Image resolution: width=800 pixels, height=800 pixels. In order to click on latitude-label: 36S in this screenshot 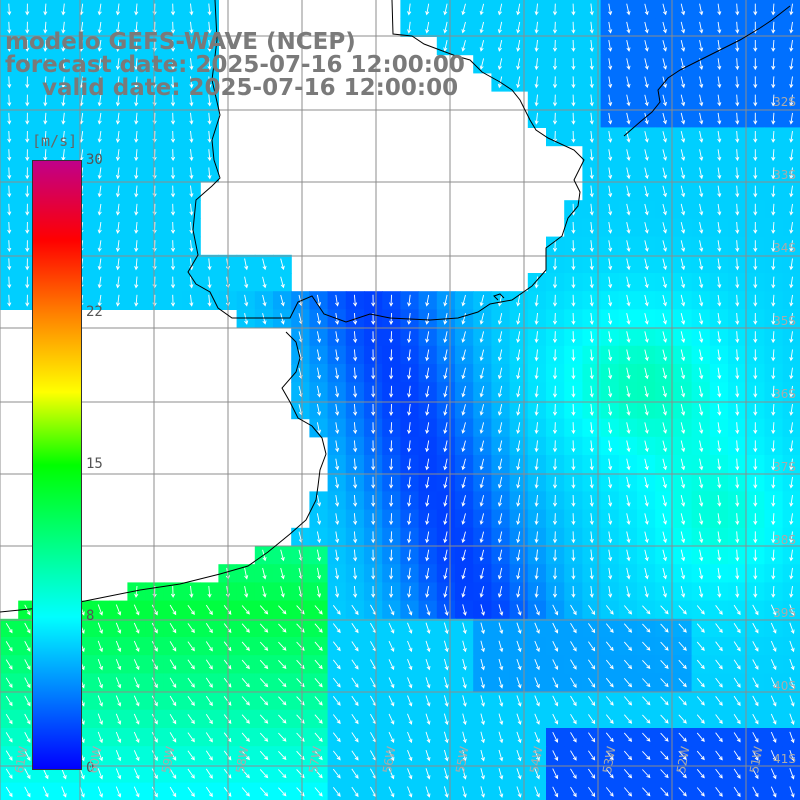, I will do `click(784, 394)`.